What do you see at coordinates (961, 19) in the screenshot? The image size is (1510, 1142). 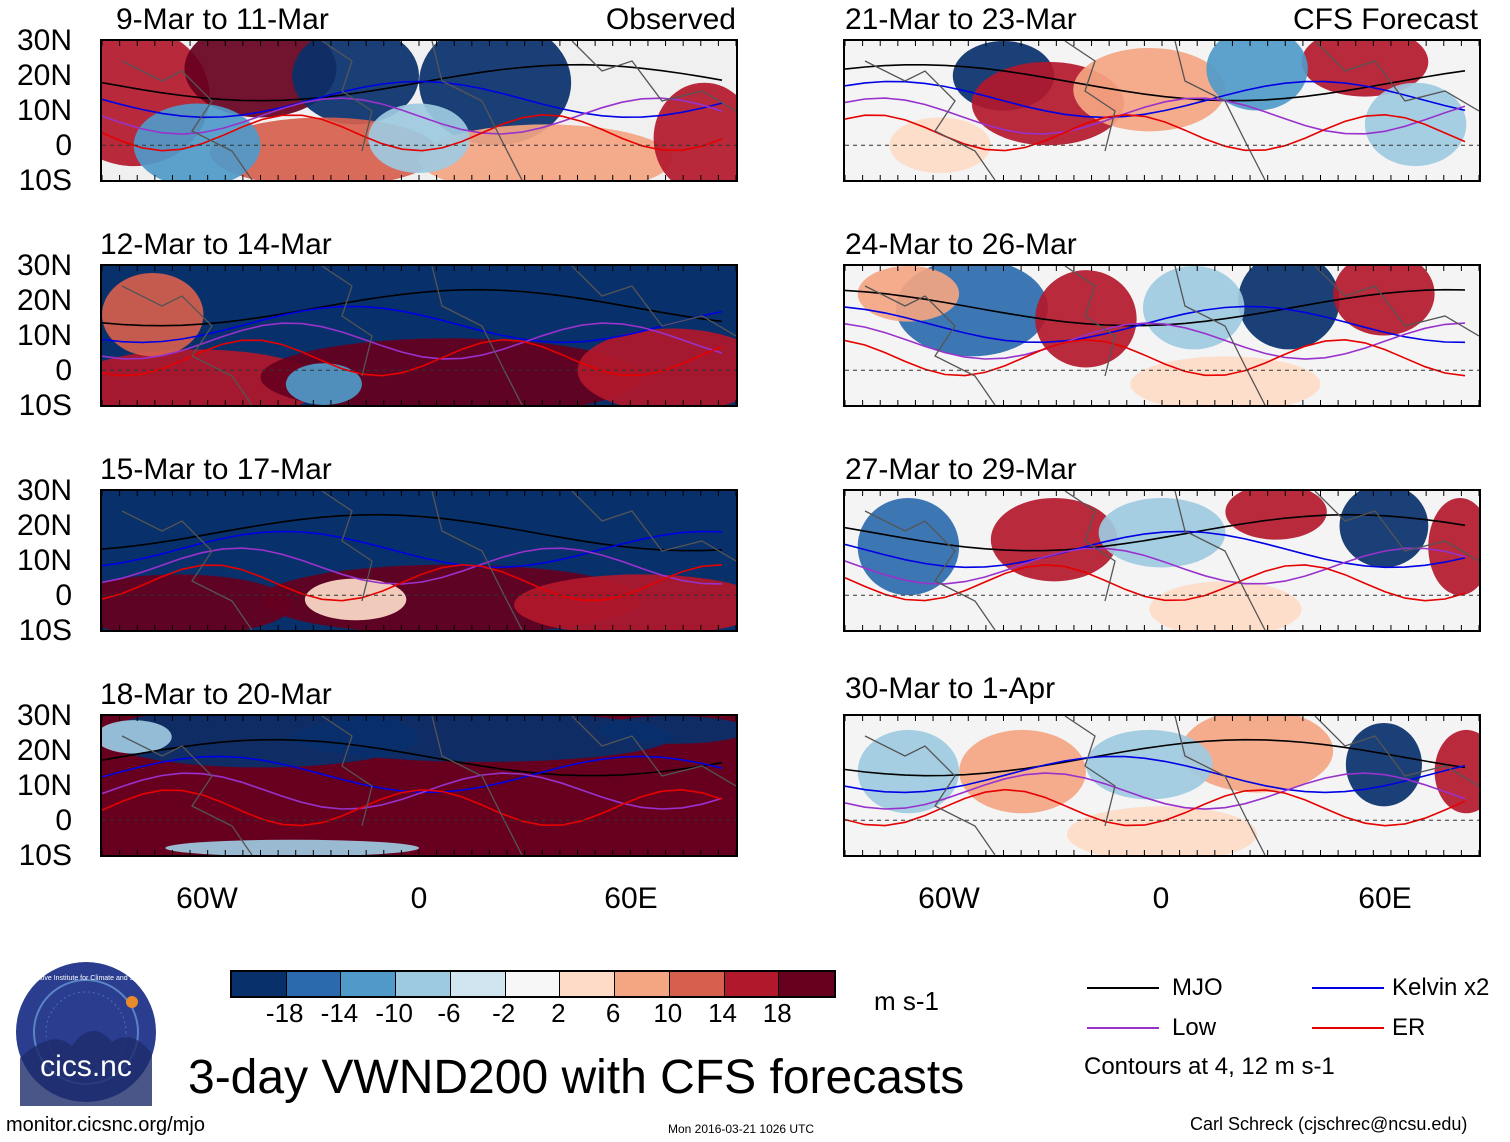 I see `panel-title-1-right: 21-Mar to 23-Mar` at bounding box center [961, 19].